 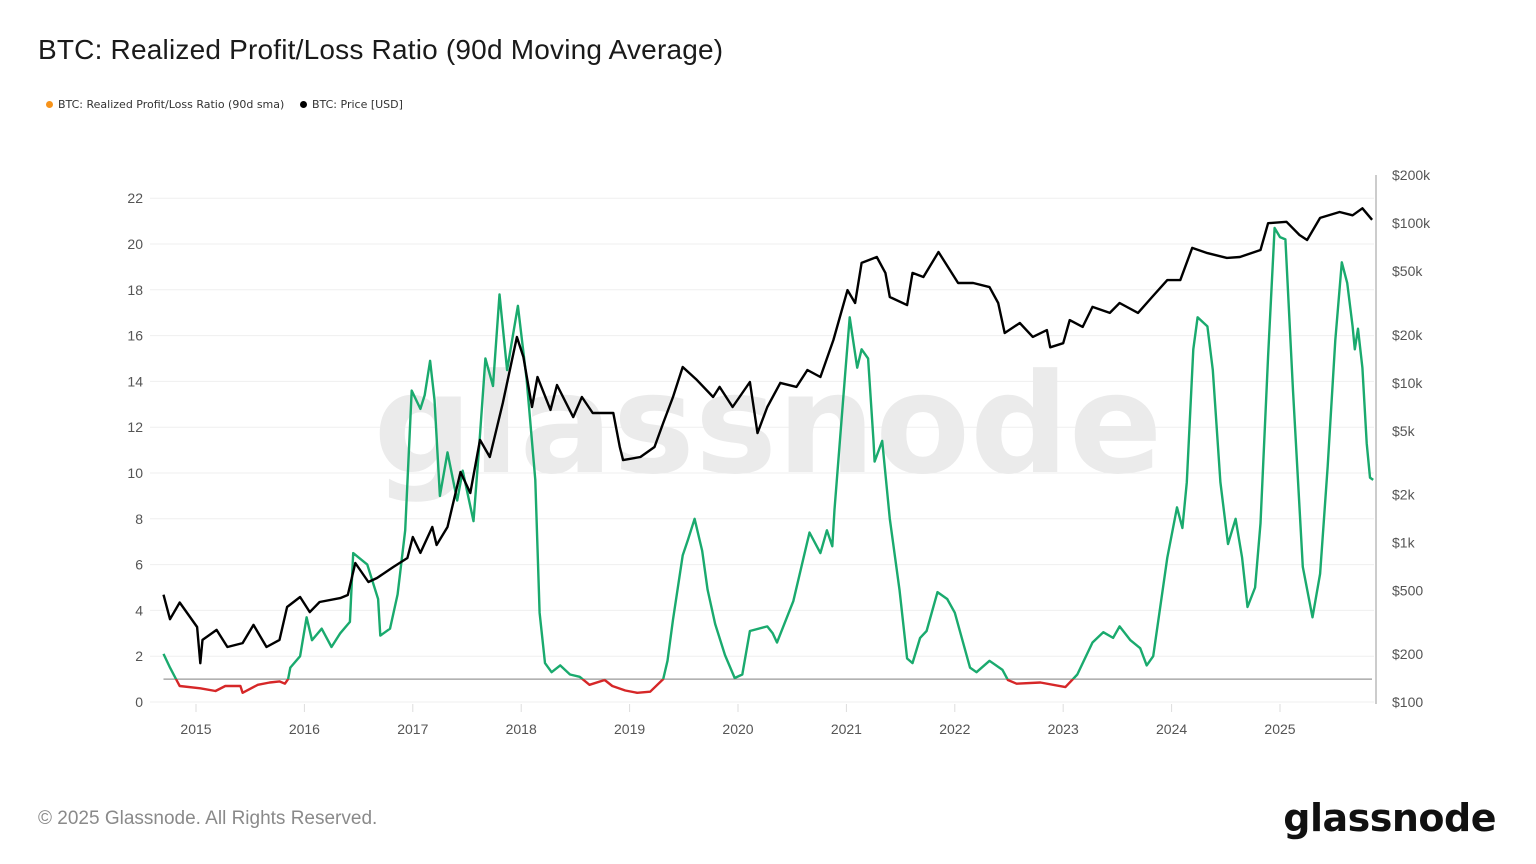 I want to click on y-right-tick-label: $200, so click(x=1407, y=654).